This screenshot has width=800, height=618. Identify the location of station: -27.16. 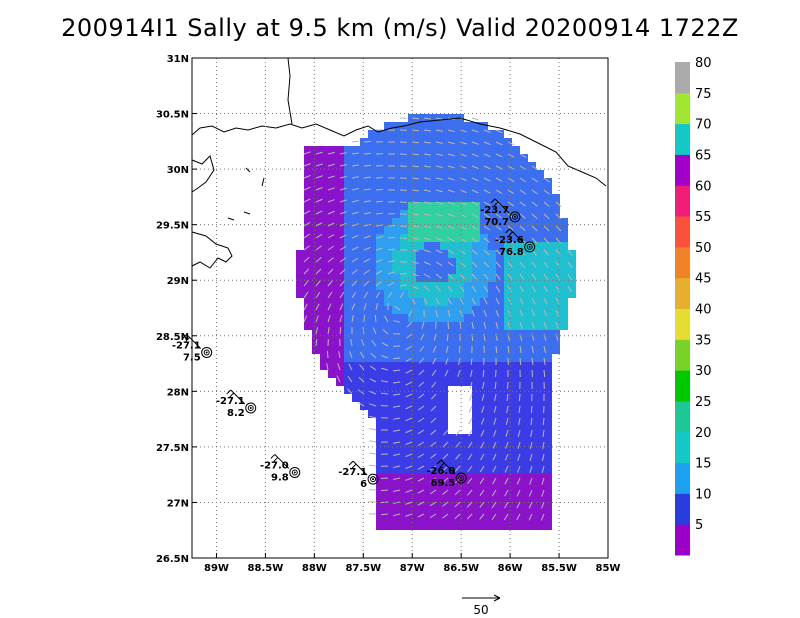
(358, 475).